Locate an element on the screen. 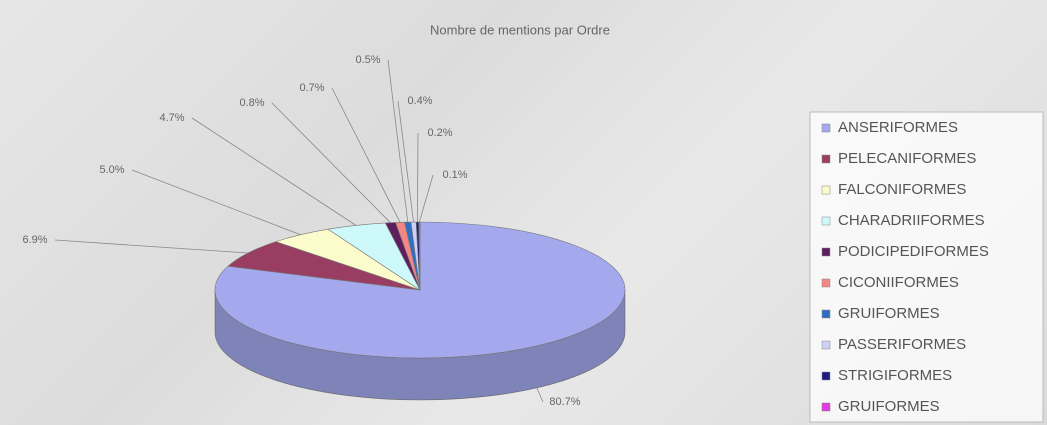  chart-title: Nombre de mentions par Ordre is located at coordinates (520, 29).